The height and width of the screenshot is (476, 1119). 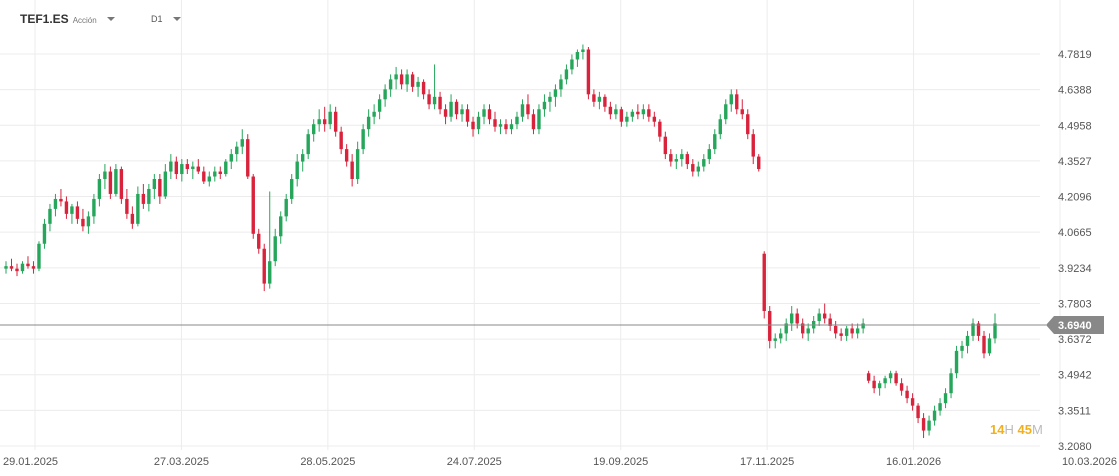 What do you see at coordinates (157, 19) in the screenshot?
I see `timeframe-label: D1` at bounding box center [157, 19].